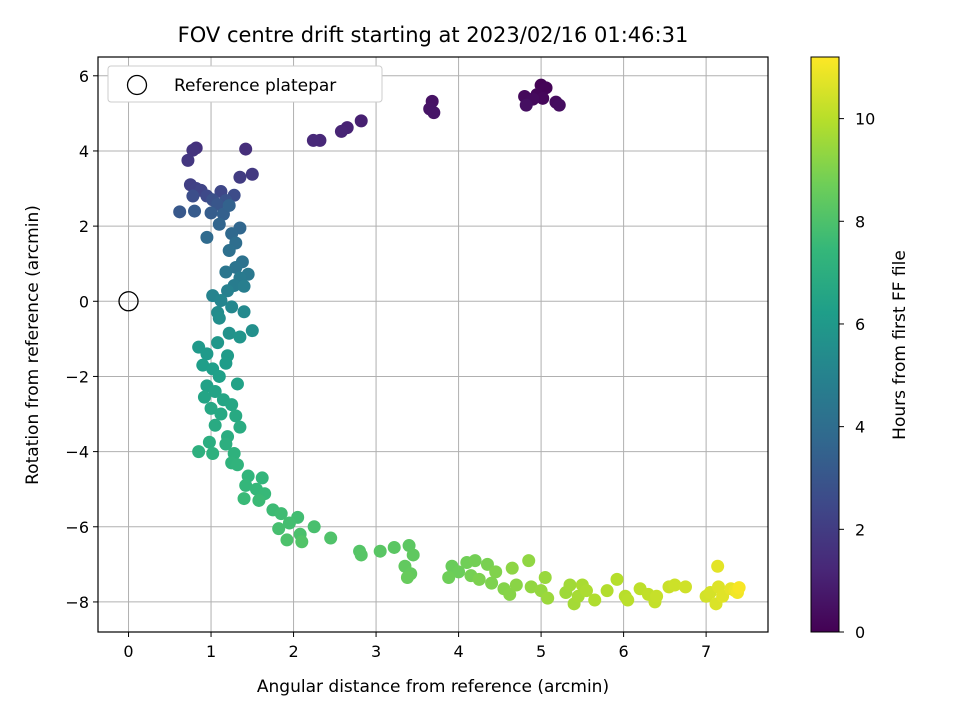 The width and height of the screenshot is (960, 720). Describe the element at coordinates (33, 345) in the screenshot. I see `y-axis-label: Rotation from reference (arcmin)` at that location.